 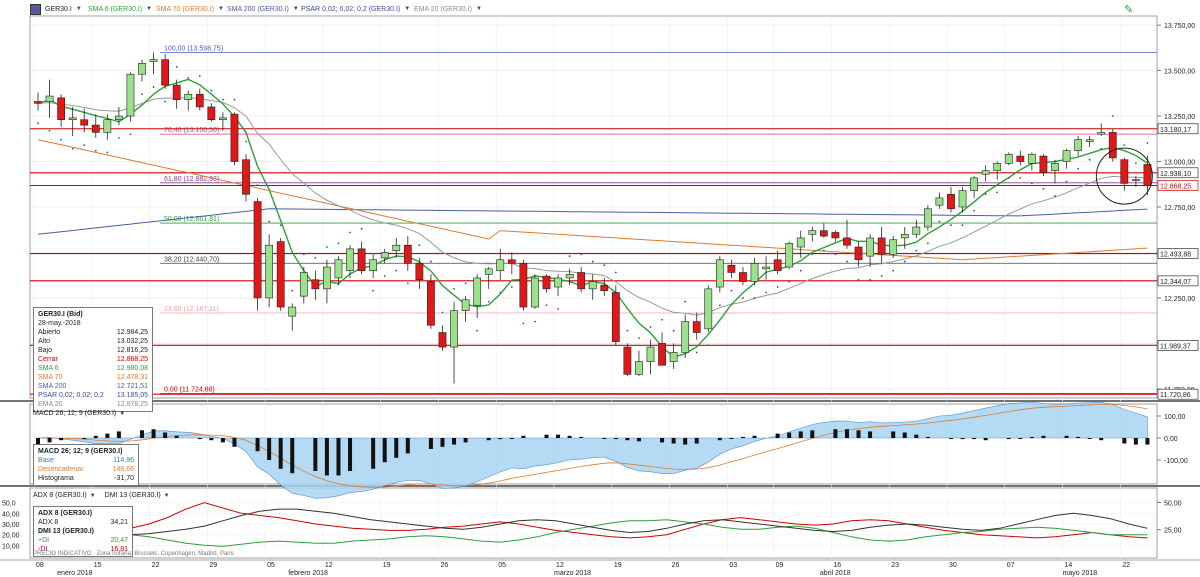 What do you see at coordinates (1171, 439) in the screenshot?
I see `macd-tick-label: 0,00` at bounding box center [1171, 439].